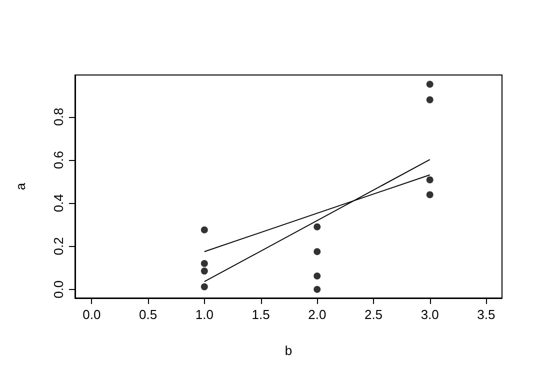  Describe the element at coordinates (261, 314) in the screenshot. I see `x-tick-label: 1.5` at that location.